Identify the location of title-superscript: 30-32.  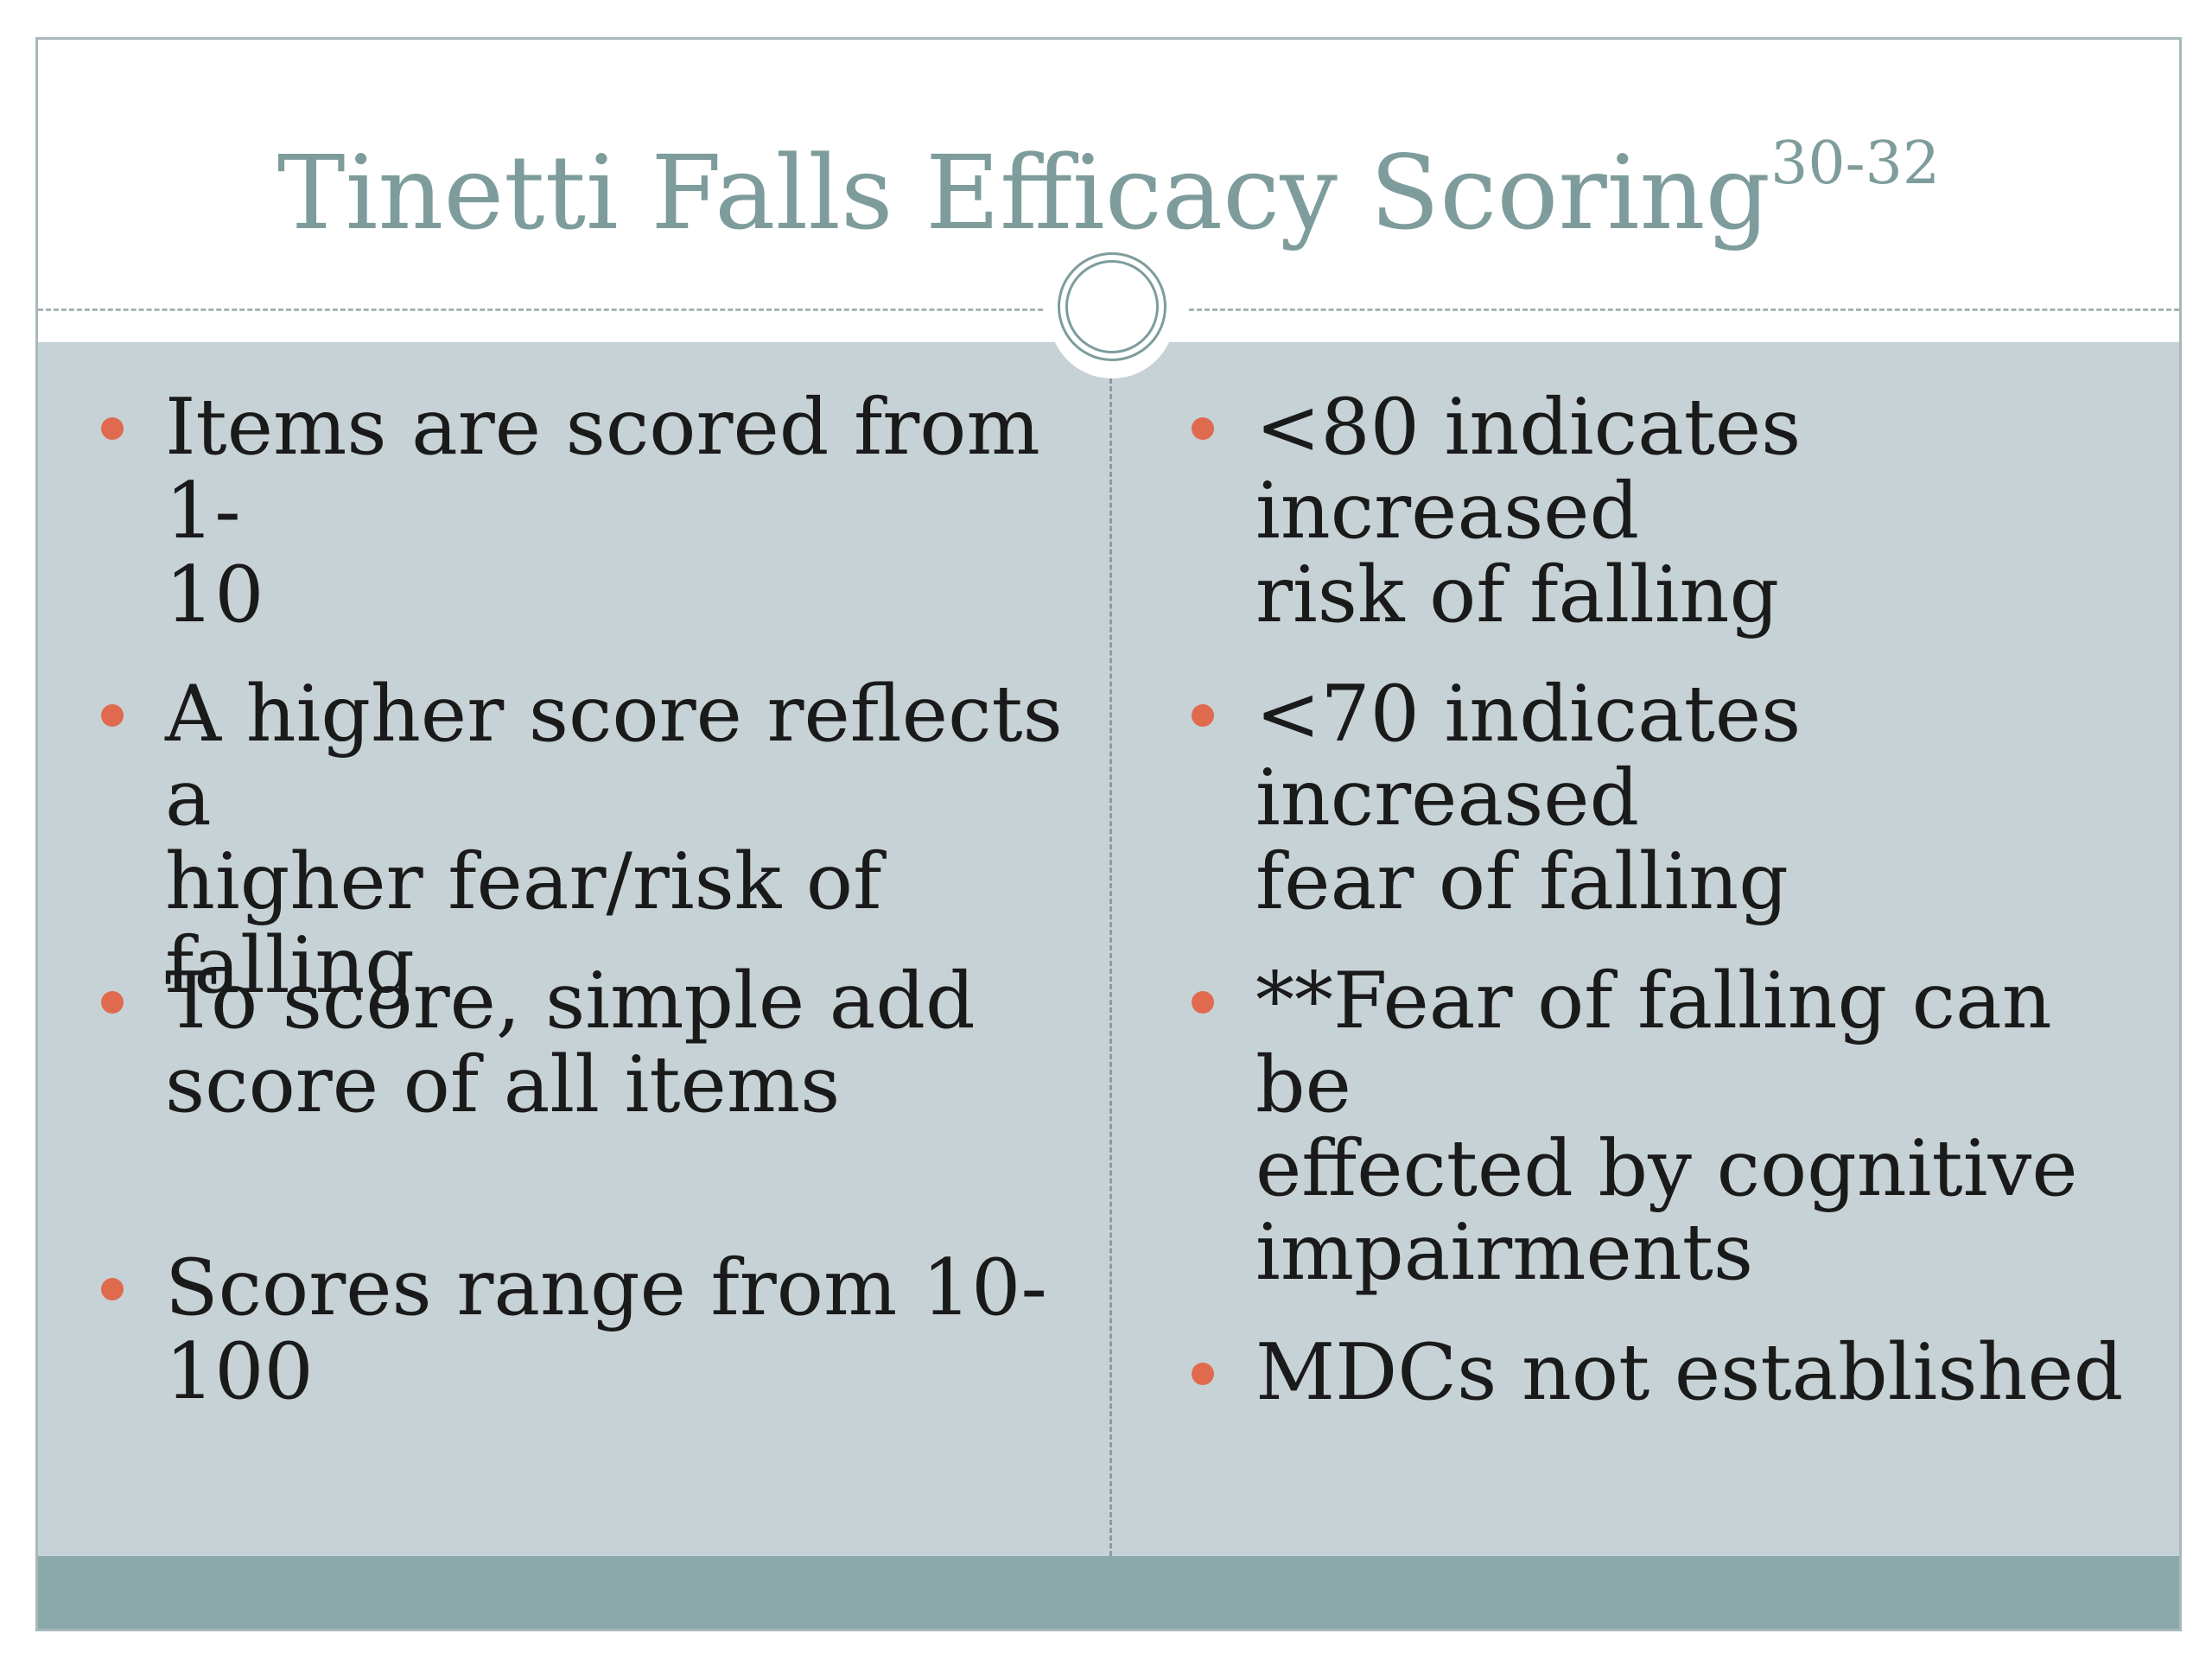
(1855, 164).